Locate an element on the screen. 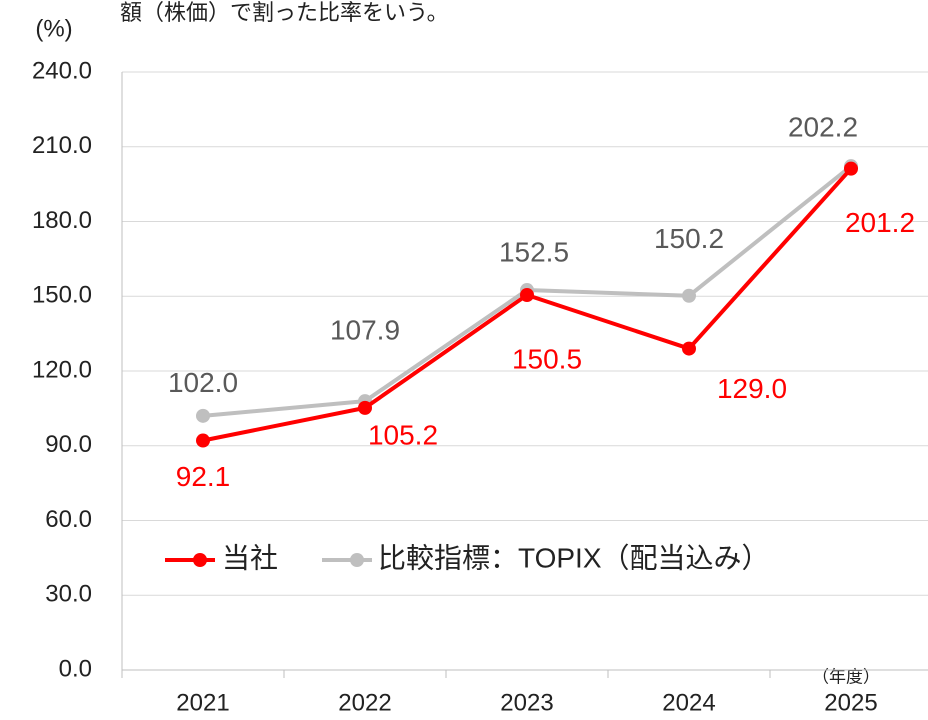 The width and height of the screenshot is (928, 720). data-label: 202.2 is located at coordinates (823, 127).